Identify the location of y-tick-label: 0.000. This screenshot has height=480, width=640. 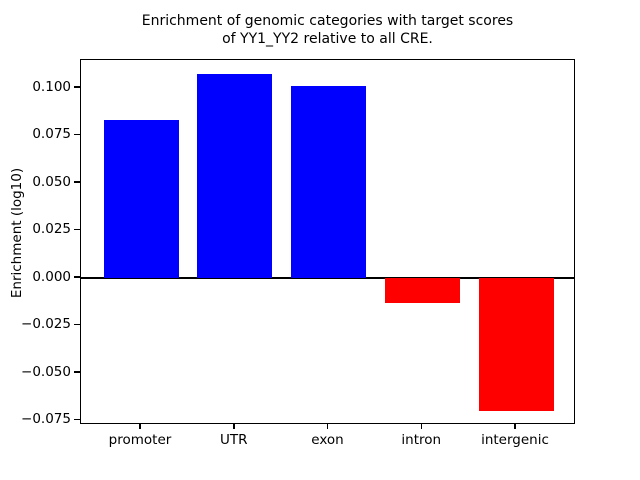
(51, 276).